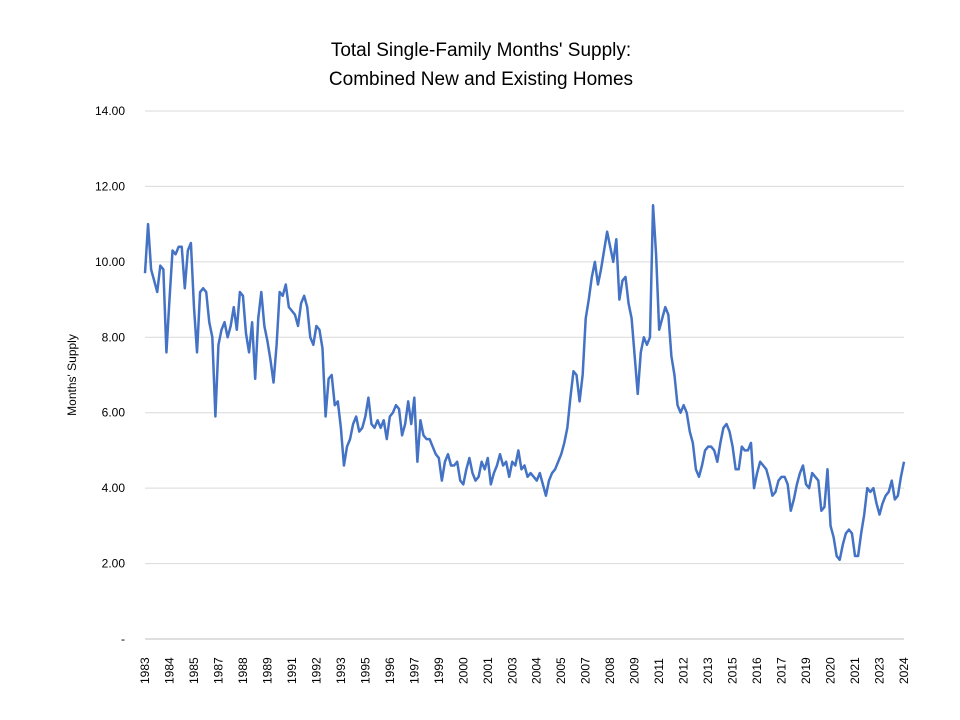 The image size is (960, 720). I want to click on x-tick-label: 2019, so click(806, 670).